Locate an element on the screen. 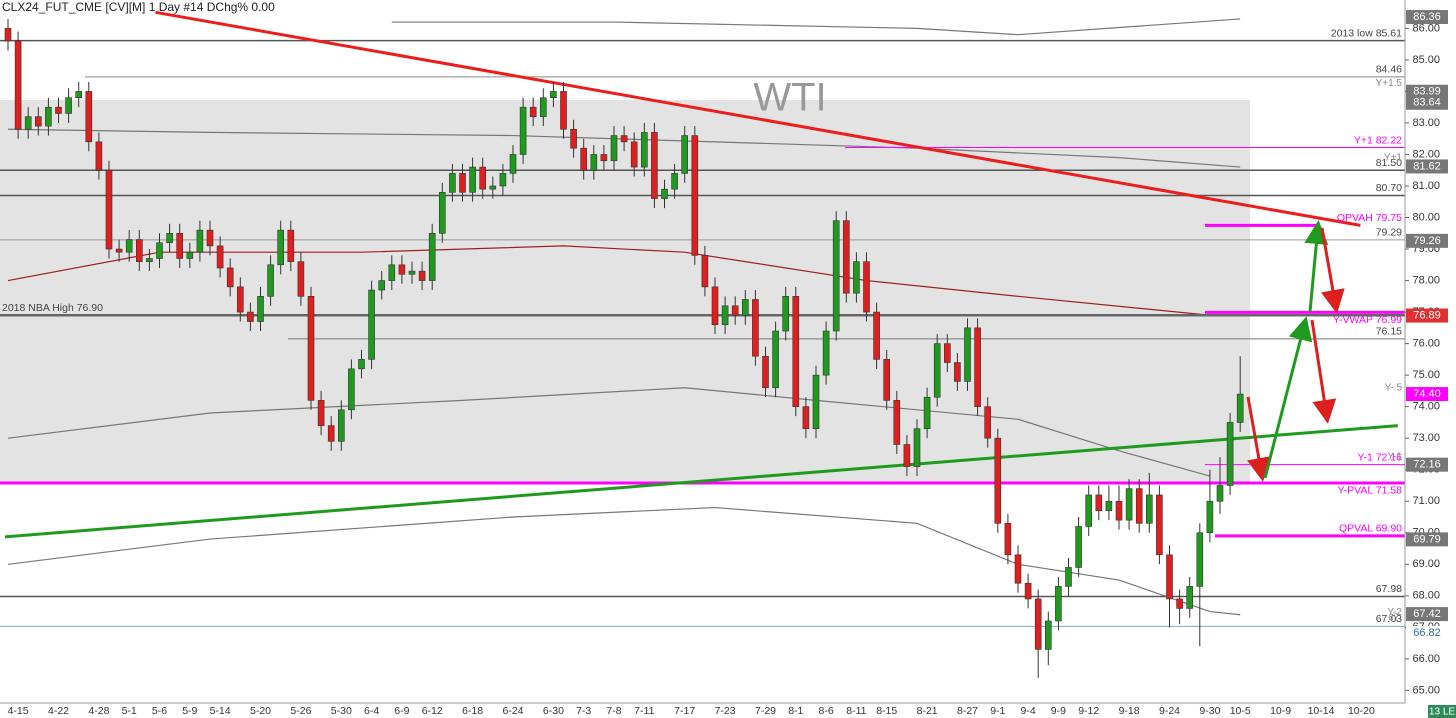 Image resolution: width=1456 pixels, height=718 pixels. price-marker-label: 79.26 is located at coordinates (1427, 241).